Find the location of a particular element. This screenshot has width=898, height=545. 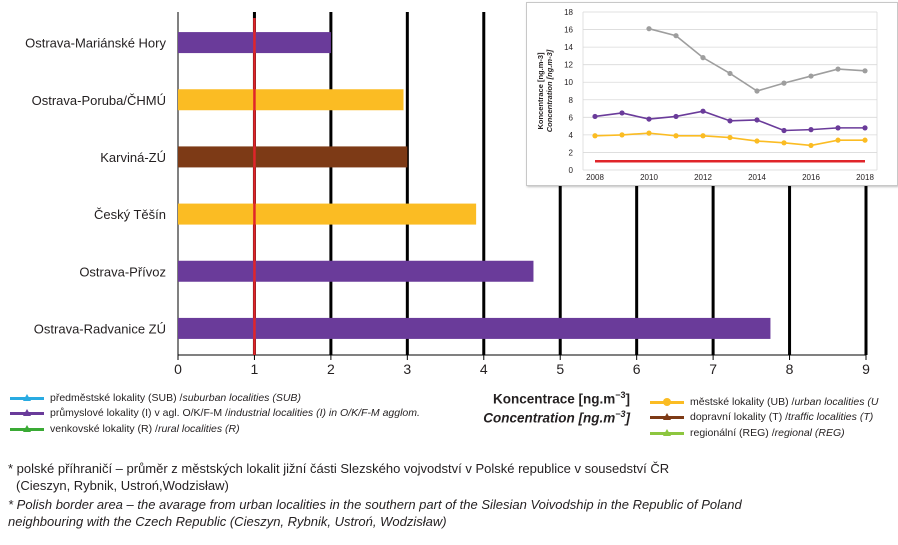

x-tick-label: 2014 is located at coordinates (757, 177).